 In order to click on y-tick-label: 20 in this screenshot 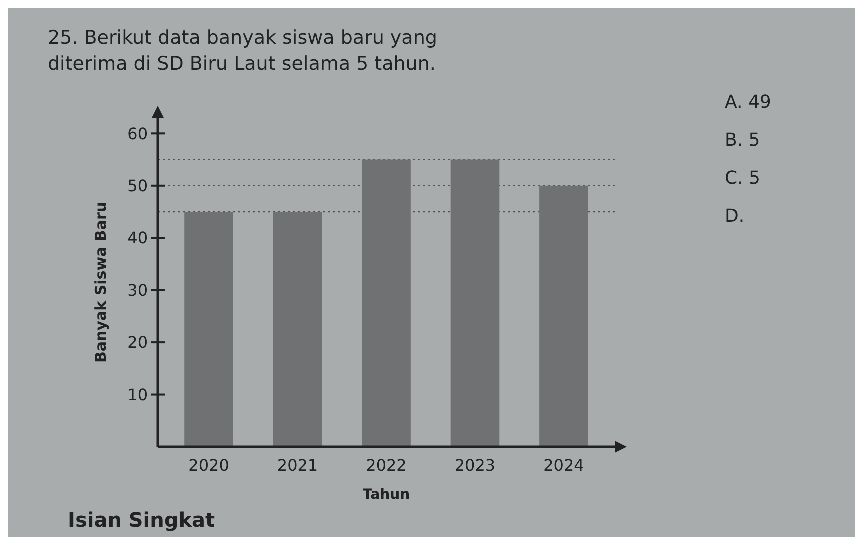, I will do `click(138, 342)`.